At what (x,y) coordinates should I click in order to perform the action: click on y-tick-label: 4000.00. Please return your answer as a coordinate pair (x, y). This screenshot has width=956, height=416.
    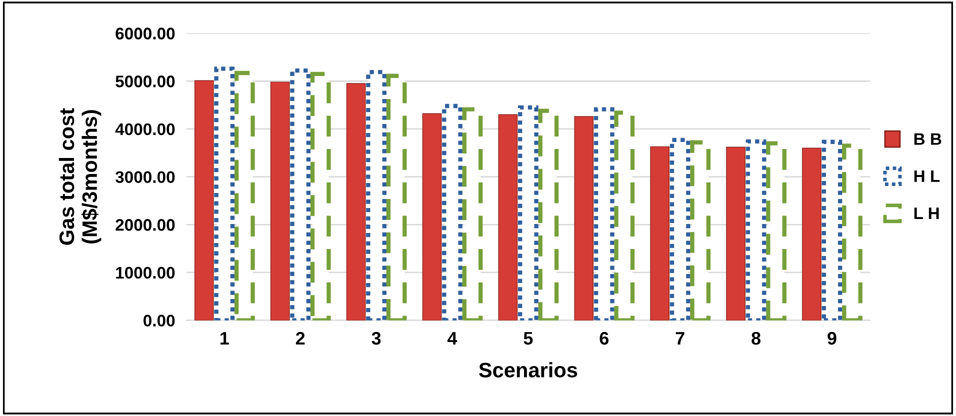
    Looking at the image, I should click on (145, 129).